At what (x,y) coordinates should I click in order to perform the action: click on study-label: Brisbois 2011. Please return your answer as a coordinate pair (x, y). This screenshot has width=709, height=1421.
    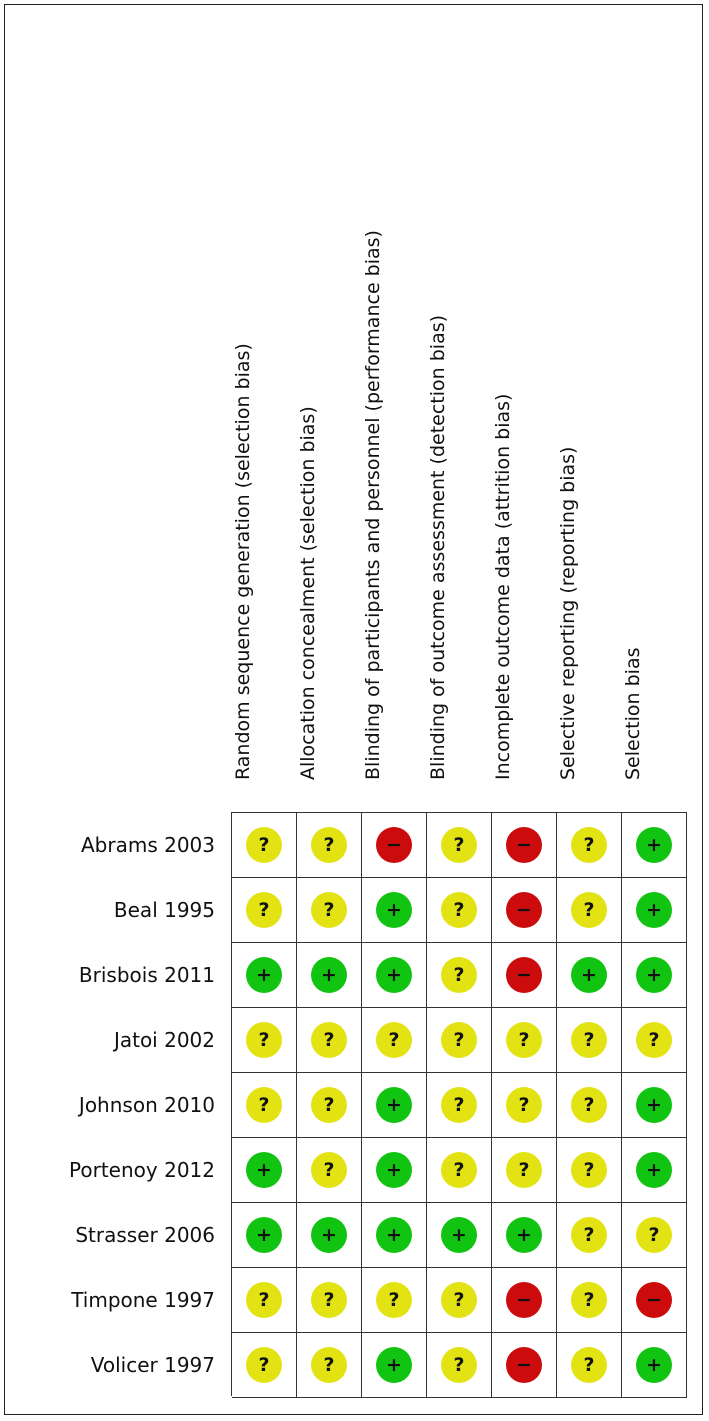
    Looking at the image, I should click on (146, 974).